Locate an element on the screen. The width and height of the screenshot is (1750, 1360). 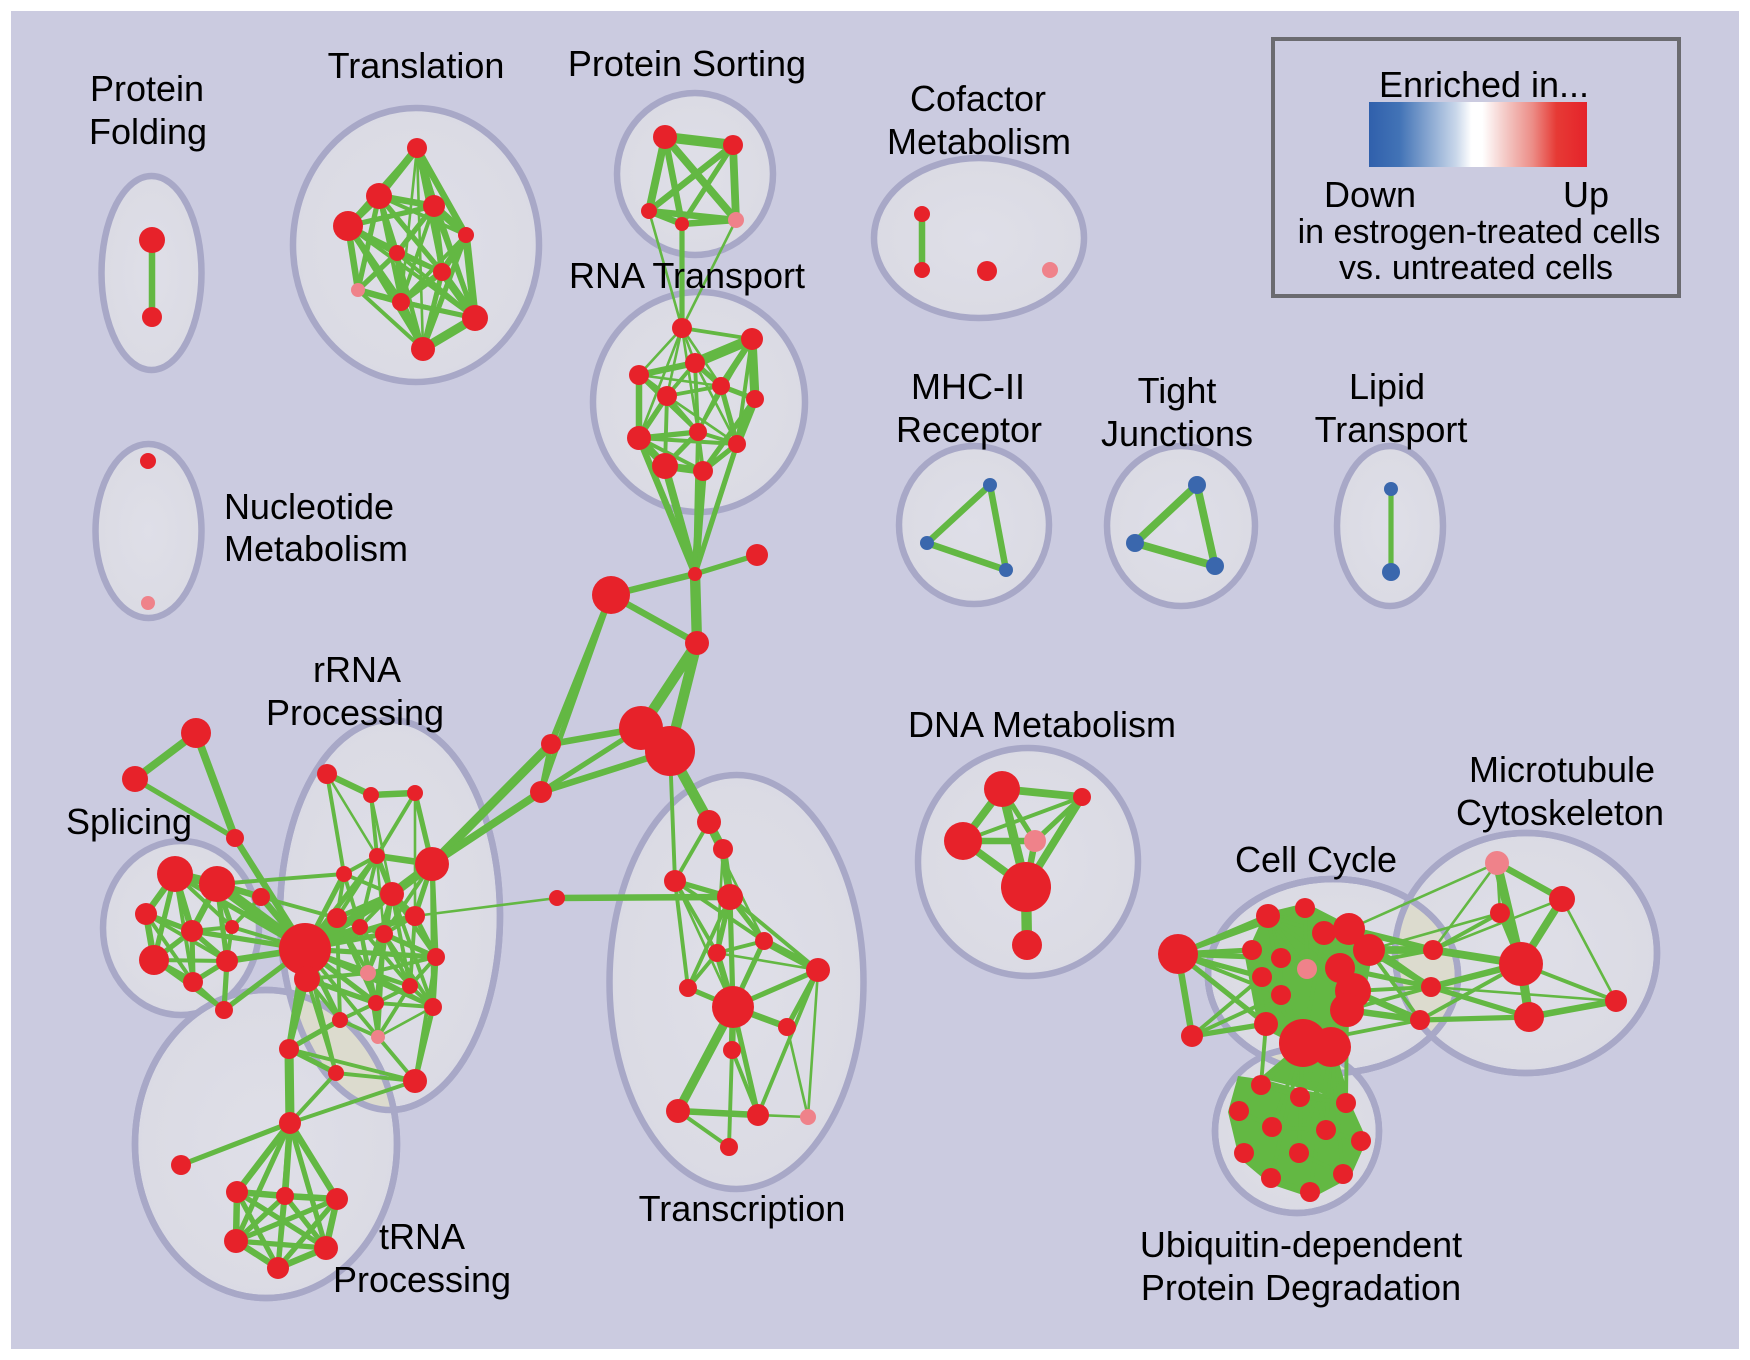
svg-text: Cell Cycle is located at coordinates (1316, 859).